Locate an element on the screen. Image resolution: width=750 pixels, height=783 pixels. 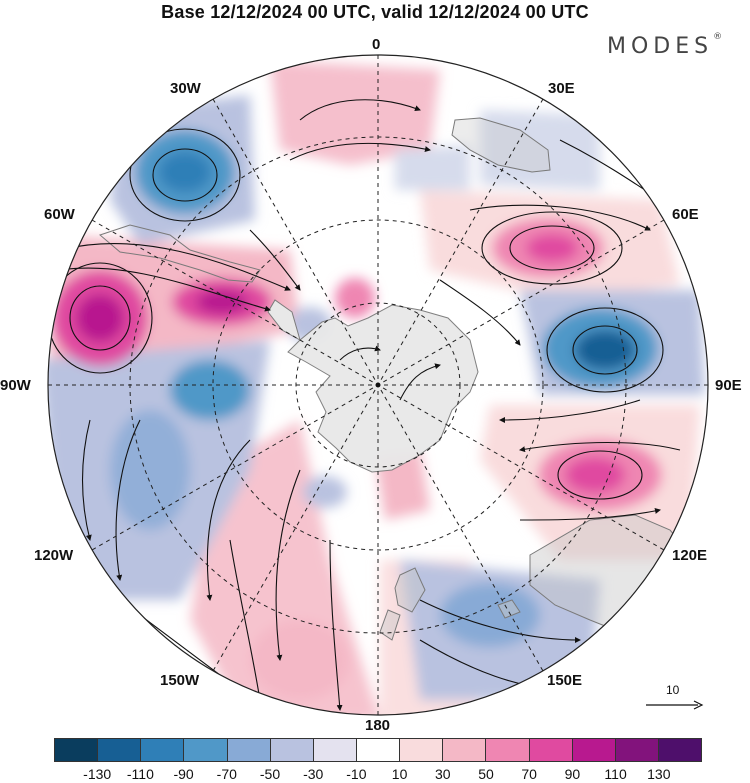
lon-label-150w: 150W is located at coordinates (180, 680).